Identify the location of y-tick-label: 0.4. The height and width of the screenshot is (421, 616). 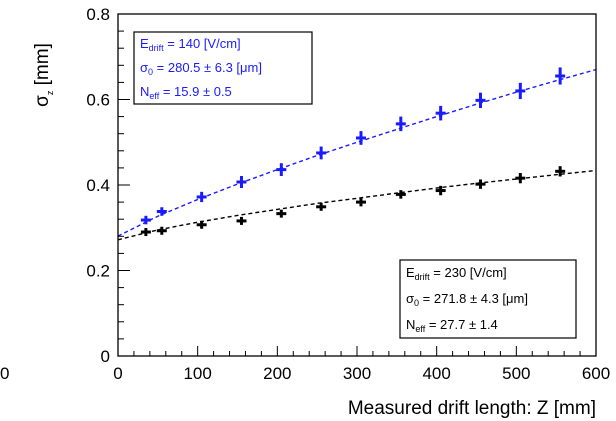
(98, 185).